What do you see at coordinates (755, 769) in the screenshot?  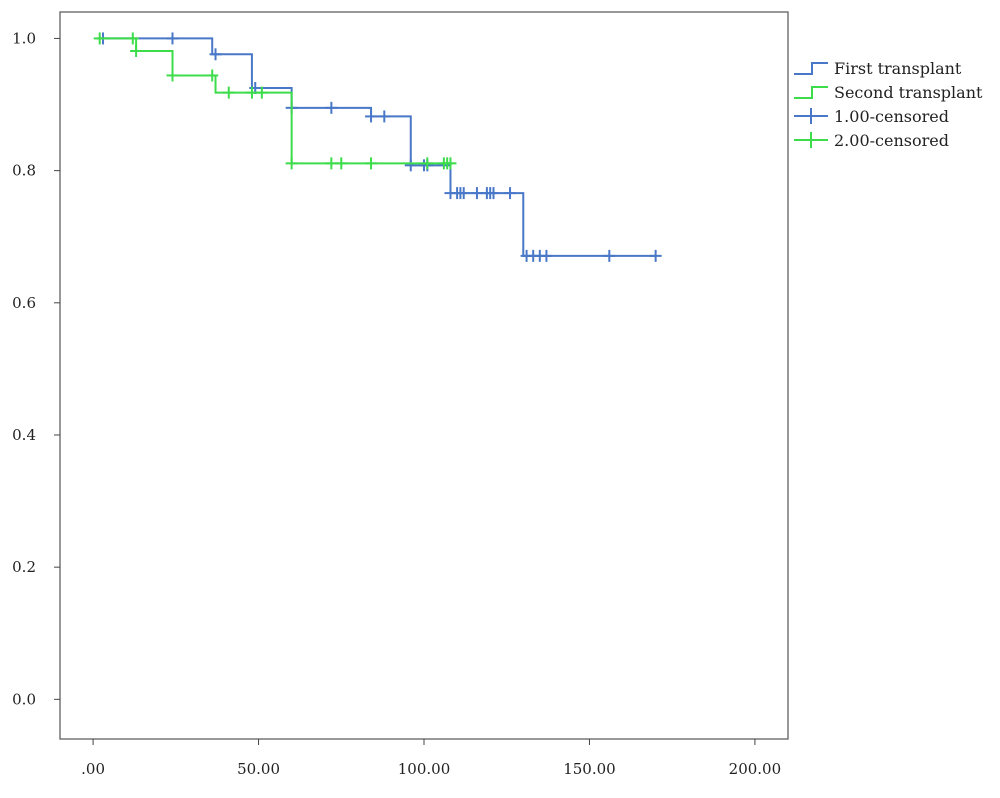 I see `x-tick-label: 200.00` at bounding box center [755, 769].